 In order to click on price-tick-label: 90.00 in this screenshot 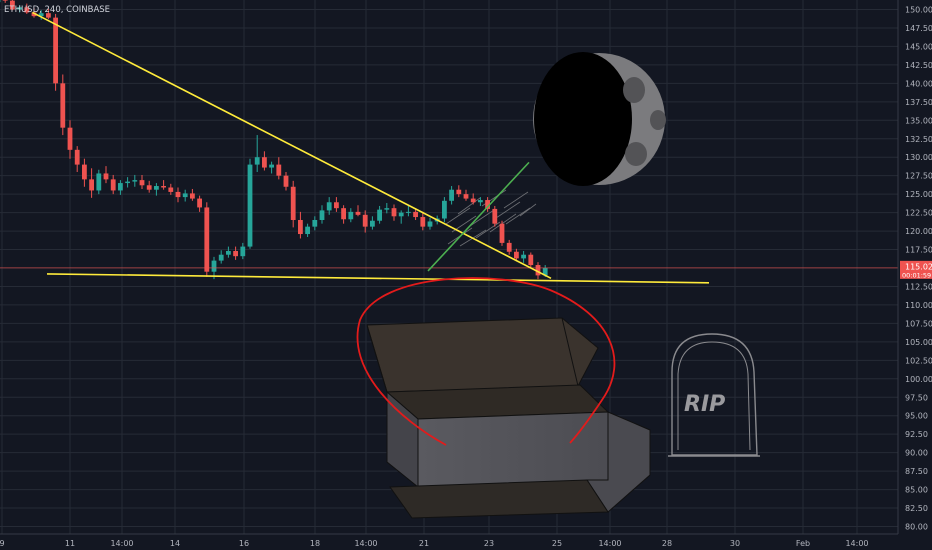, I will do `click(916, 453)`.